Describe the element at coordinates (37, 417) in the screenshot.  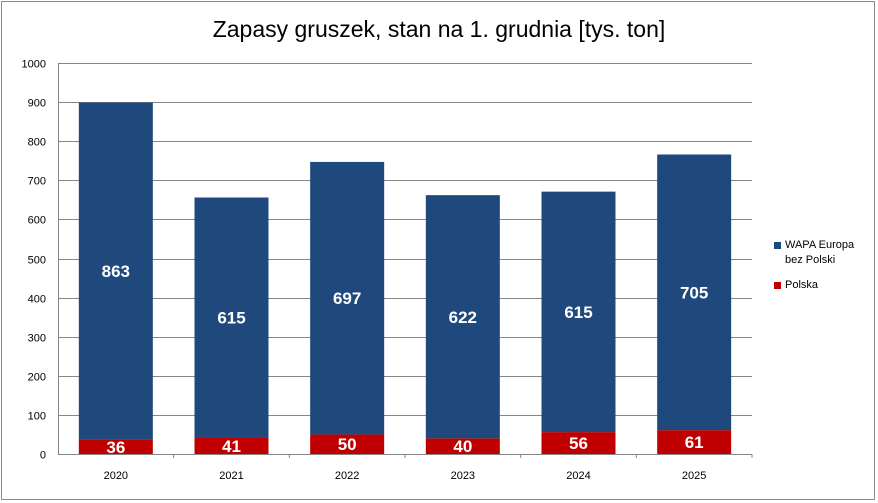
I see `y-tick-label: 100` at that location.